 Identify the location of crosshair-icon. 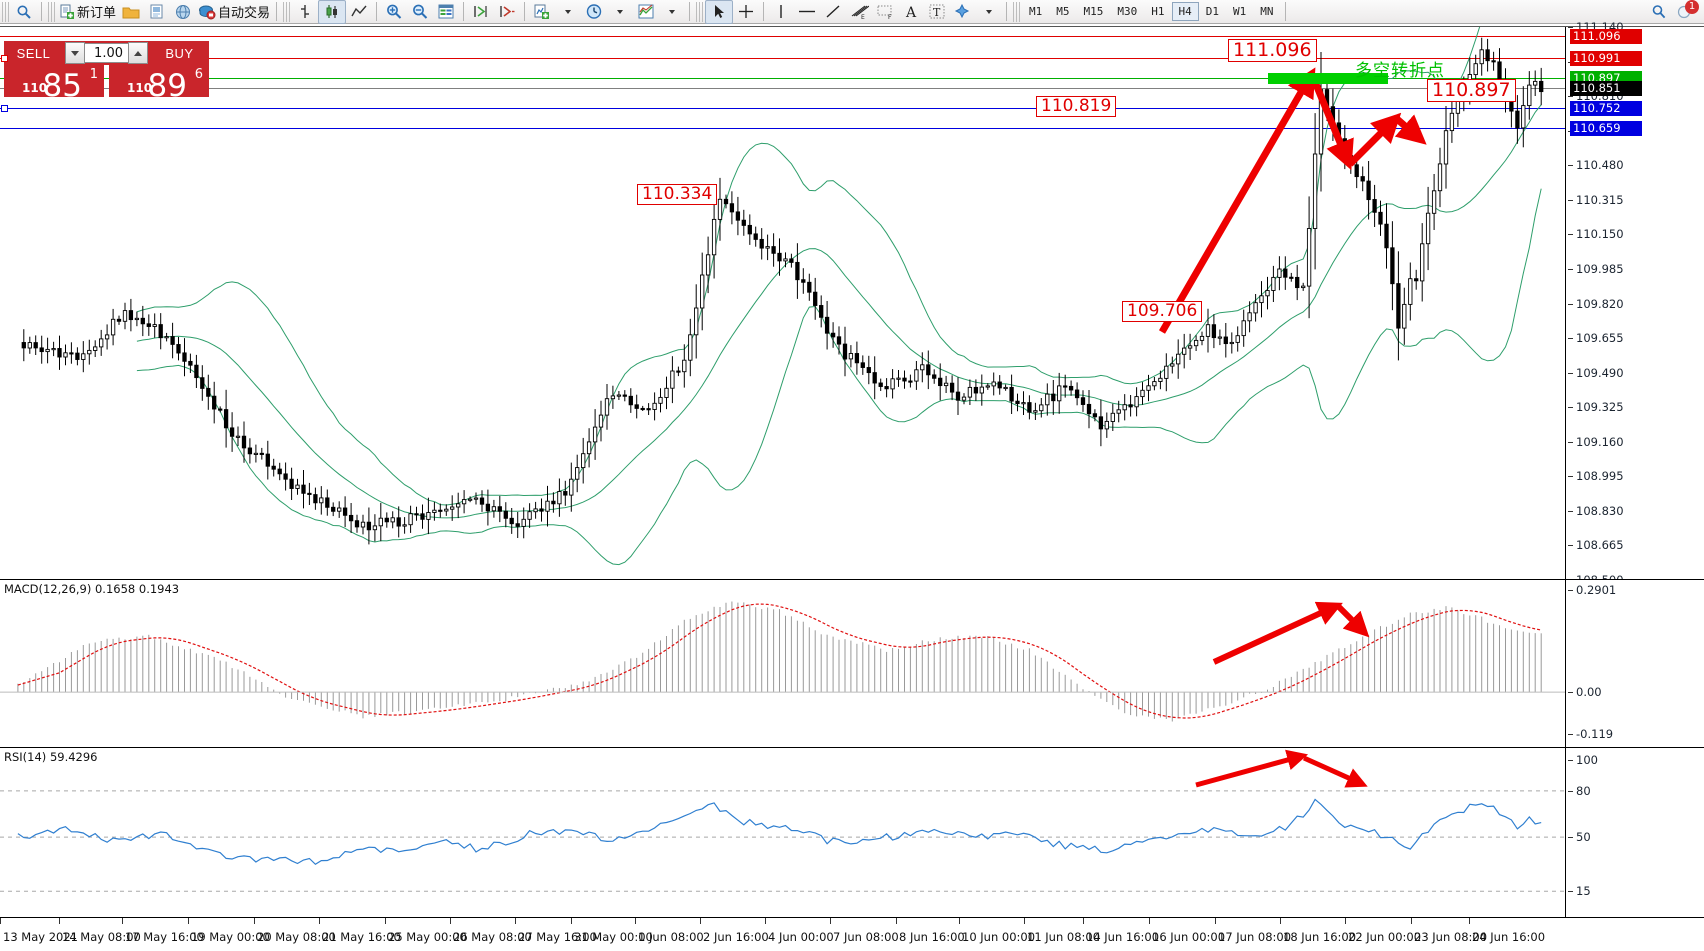
(746, 12).